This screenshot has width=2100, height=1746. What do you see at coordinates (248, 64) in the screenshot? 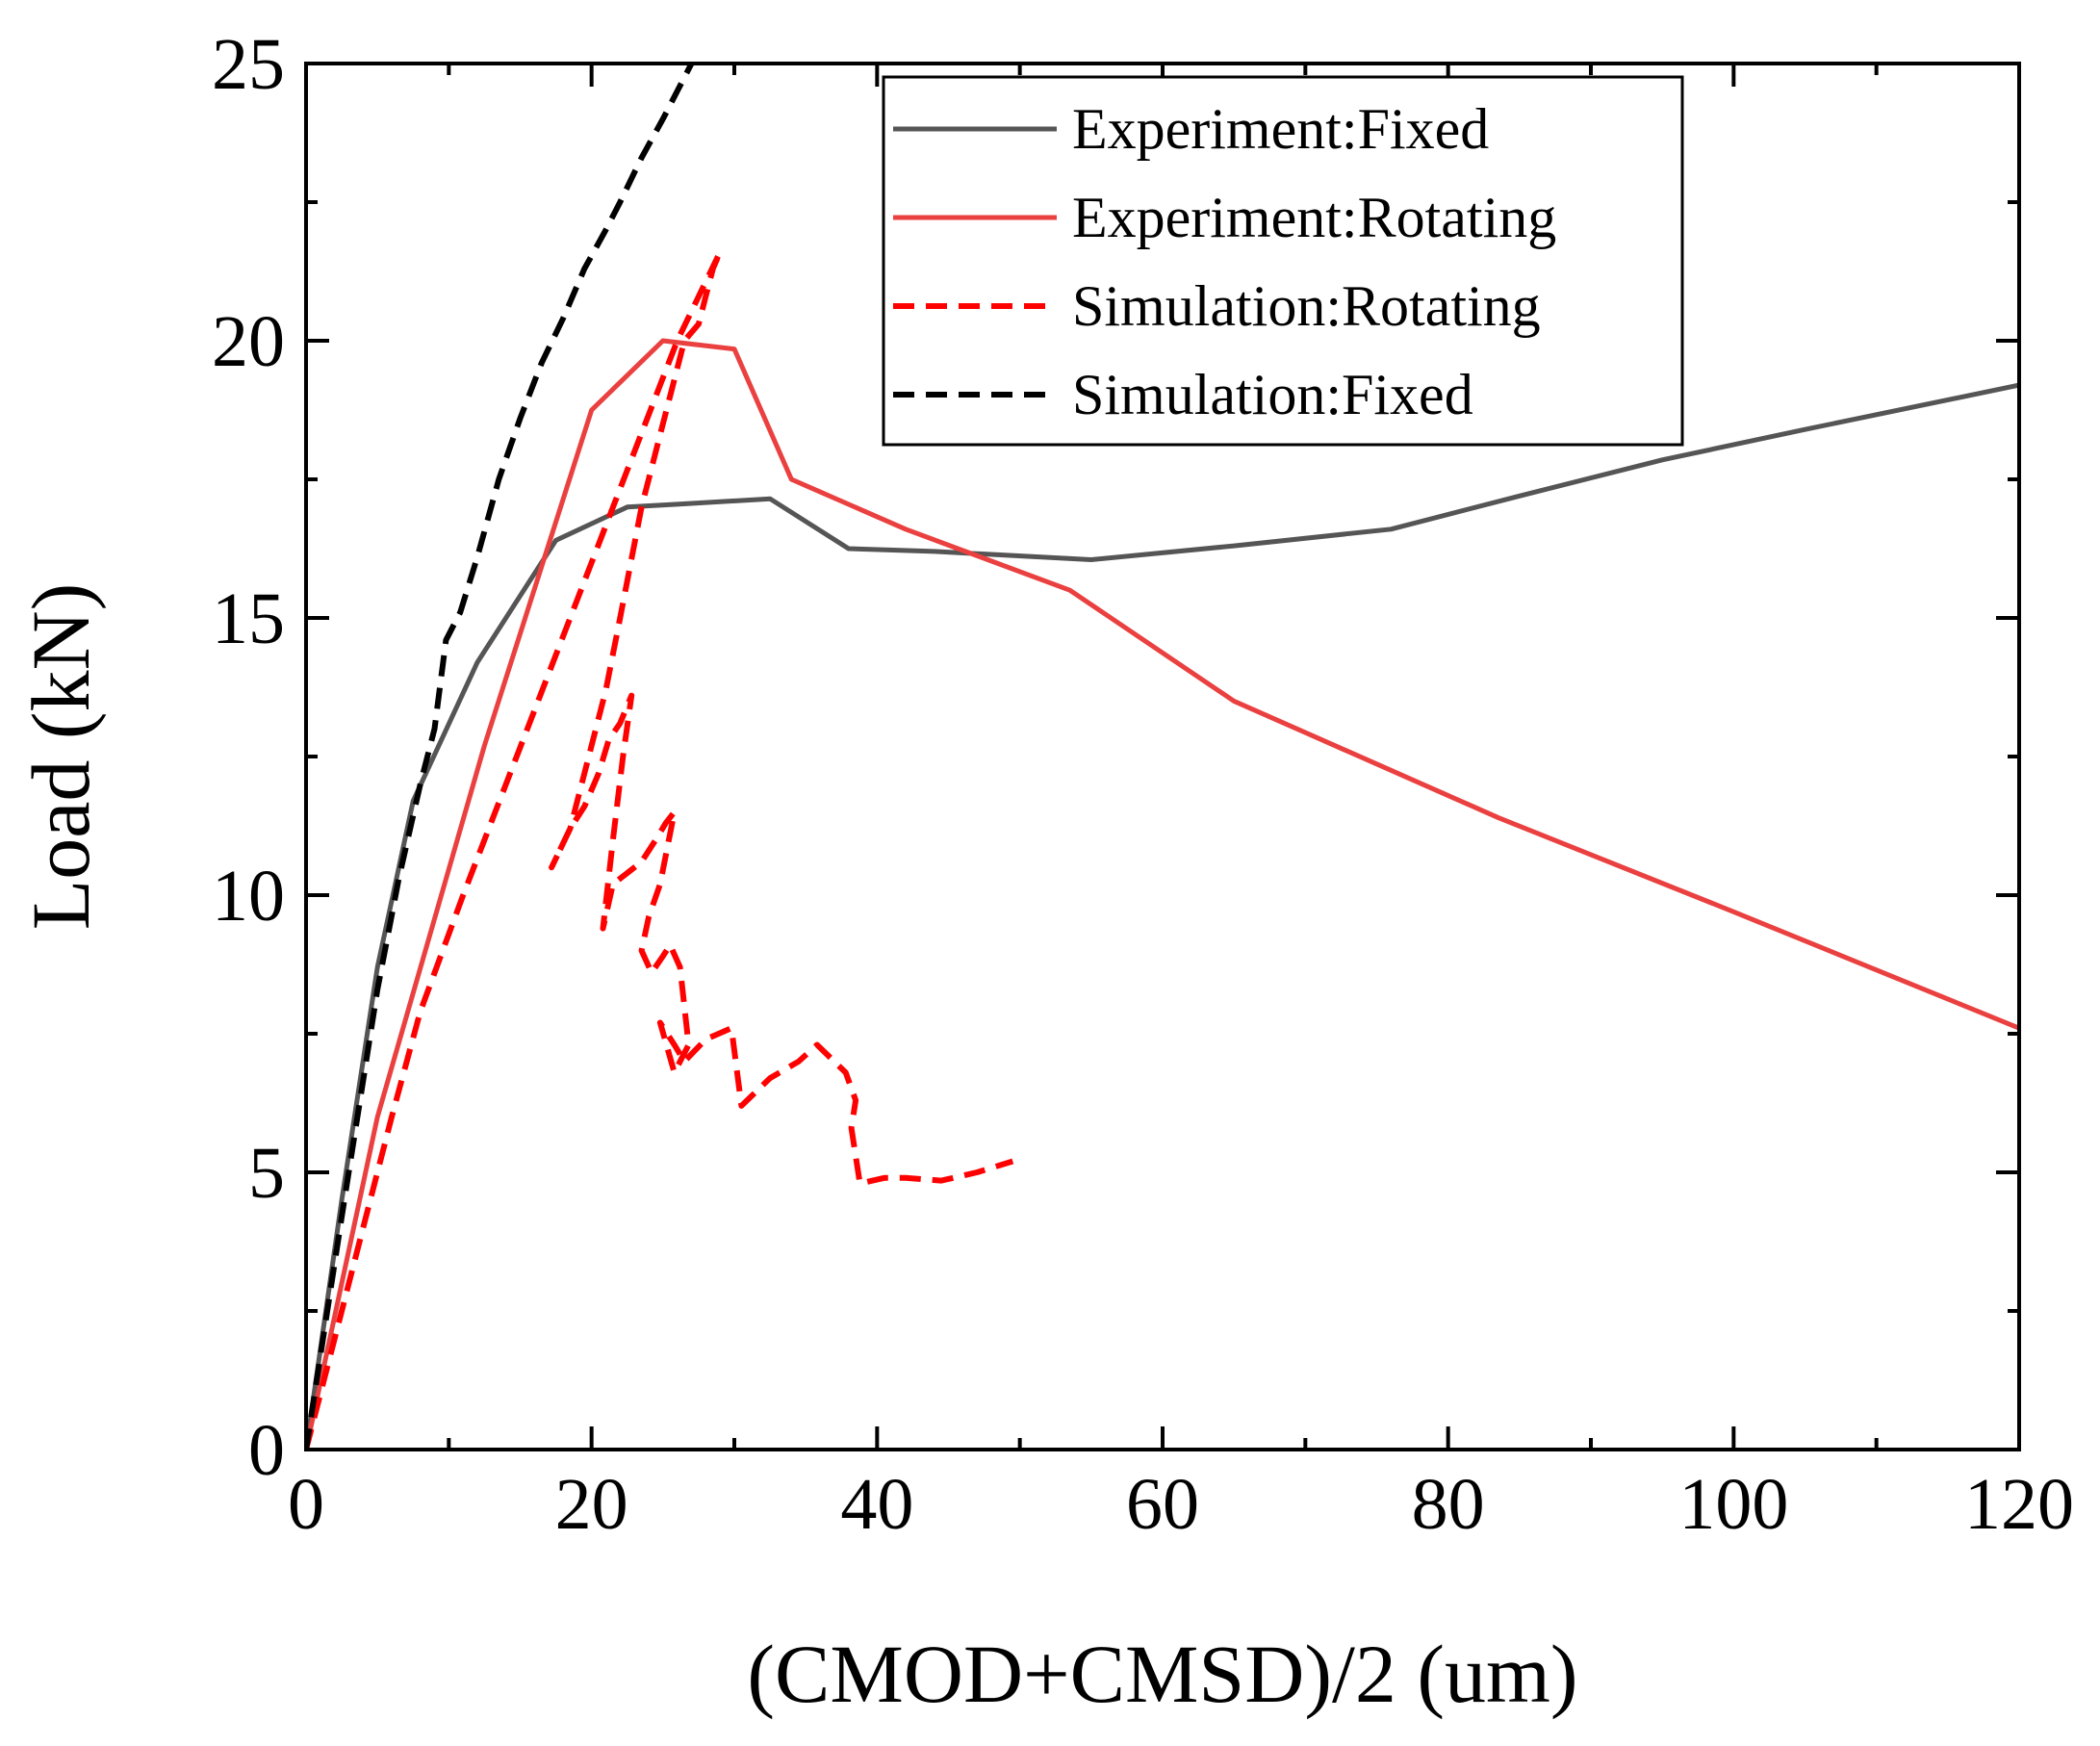
I see `y-tick-label: 25` at bounding box center [248, 64].